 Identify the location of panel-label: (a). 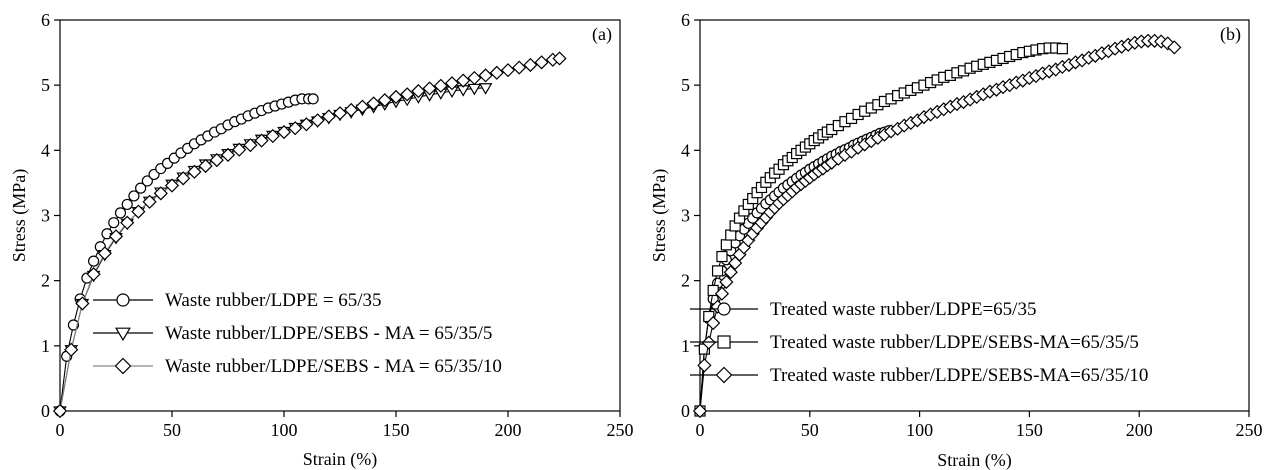
(602, 34).